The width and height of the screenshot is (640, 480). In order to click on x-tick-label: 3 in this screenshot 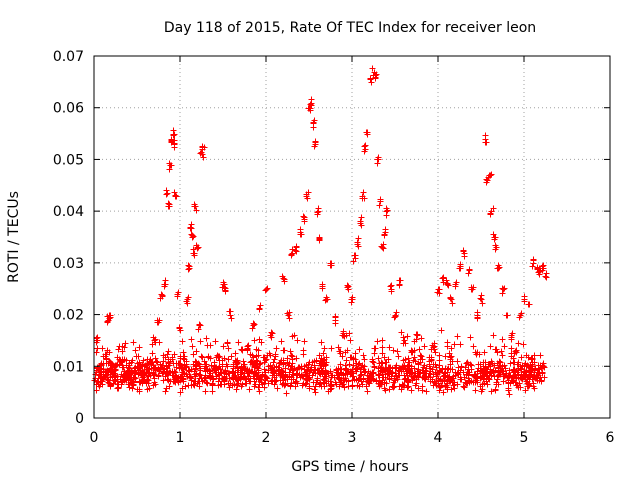, I will do `click(352, 438)`.